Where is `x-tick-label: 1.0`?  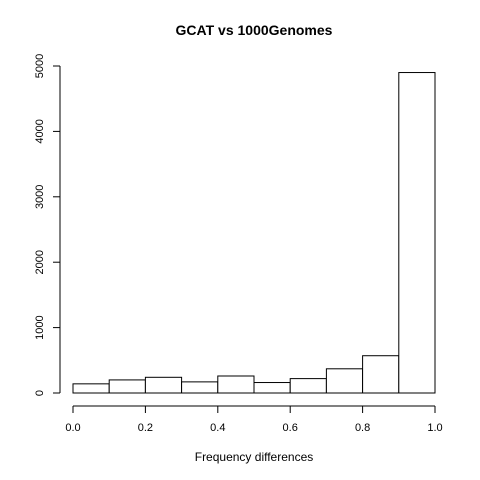 x-tick-label: 1.0 is located at coordinates (434, 428).